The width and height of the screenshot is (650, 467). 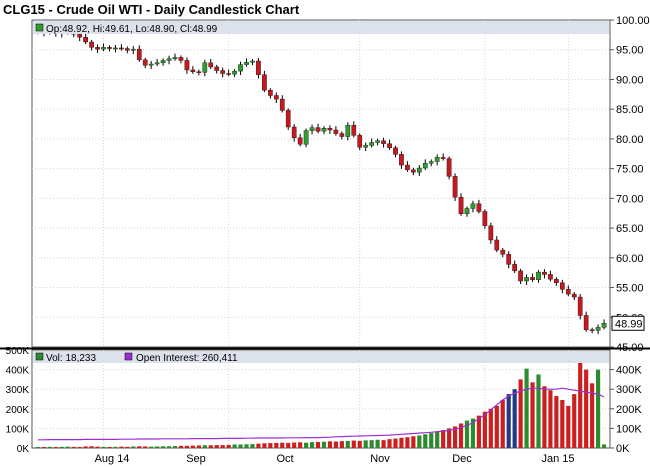 What do you see at coordinates (629, 371) in the screenshot?
I see `volume-y-tick-label-right: 400K` at bounding box center [629, 371].